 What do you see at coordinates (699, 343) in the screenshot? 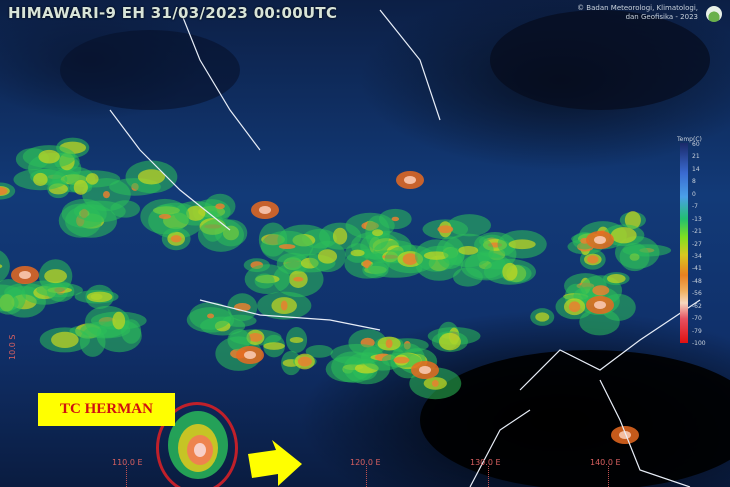
I see `colorbar-tick: -100` at bounding box center [699, 343].